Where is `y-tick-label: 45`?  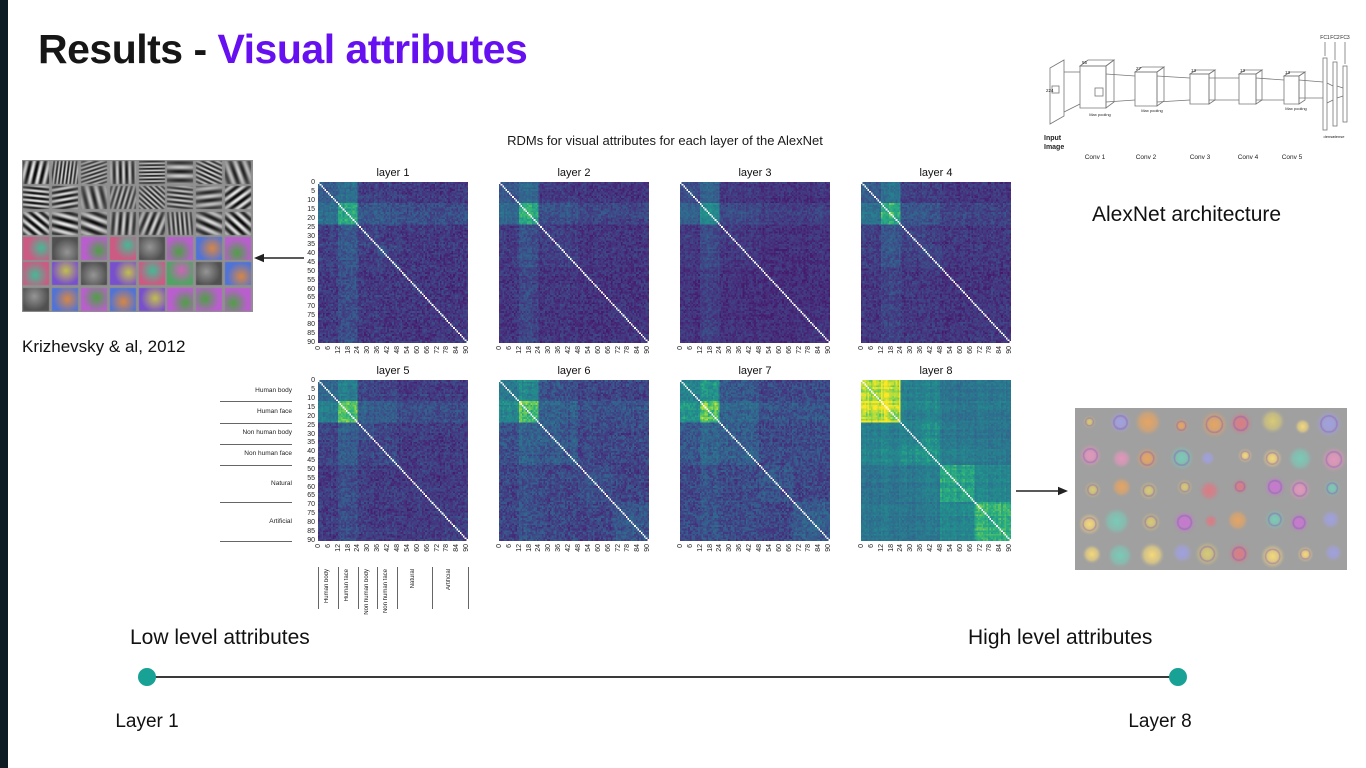
y-tick-label: 45 is located at coordinates (311, 460).